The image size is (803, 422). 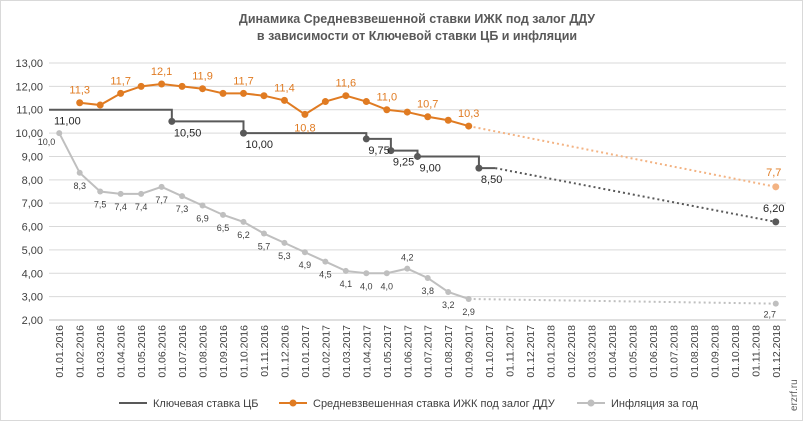 What do you see at coordinates (635, 195) in the screenshot?
I see `forecast-line-key-rate` at bounding box center [635, 195].